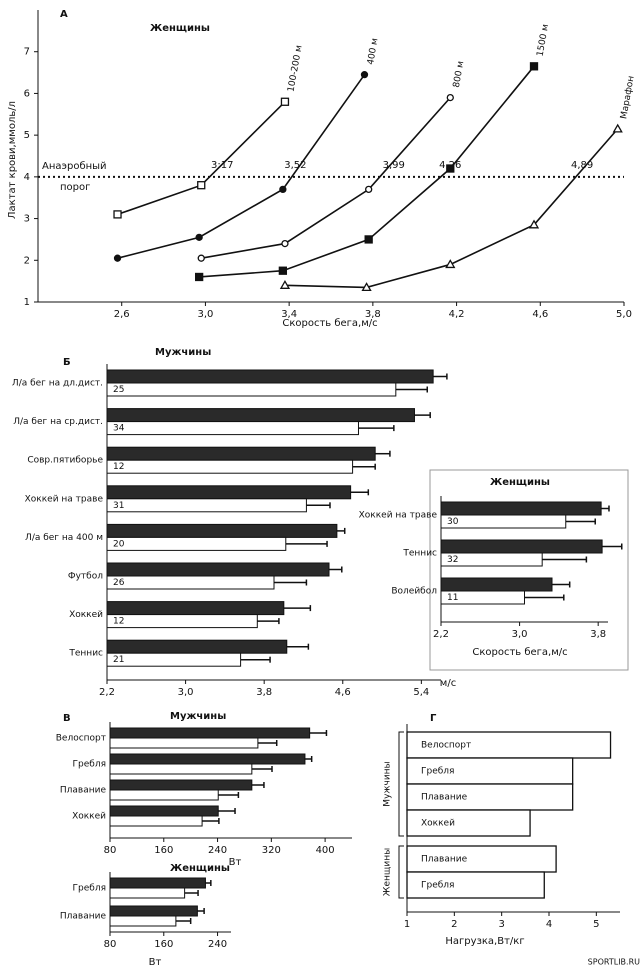  I want to click on threshold-speed: 3,52, so click(295, 165).